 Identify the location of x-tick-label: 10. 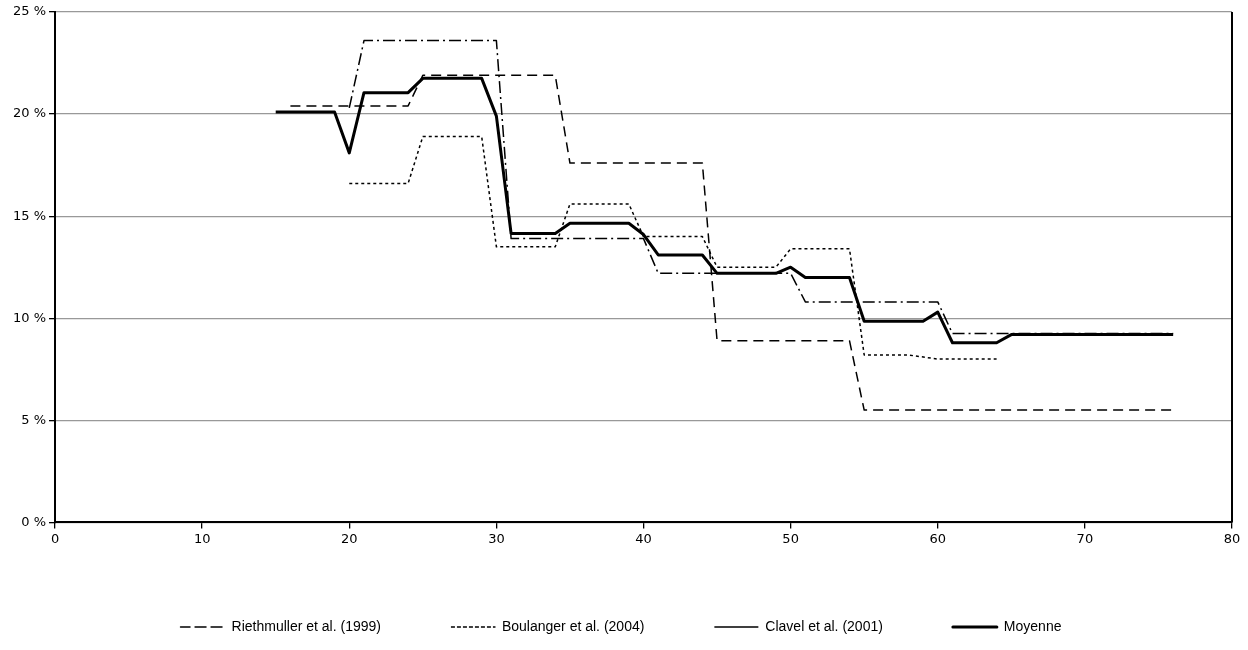
(202, 538).